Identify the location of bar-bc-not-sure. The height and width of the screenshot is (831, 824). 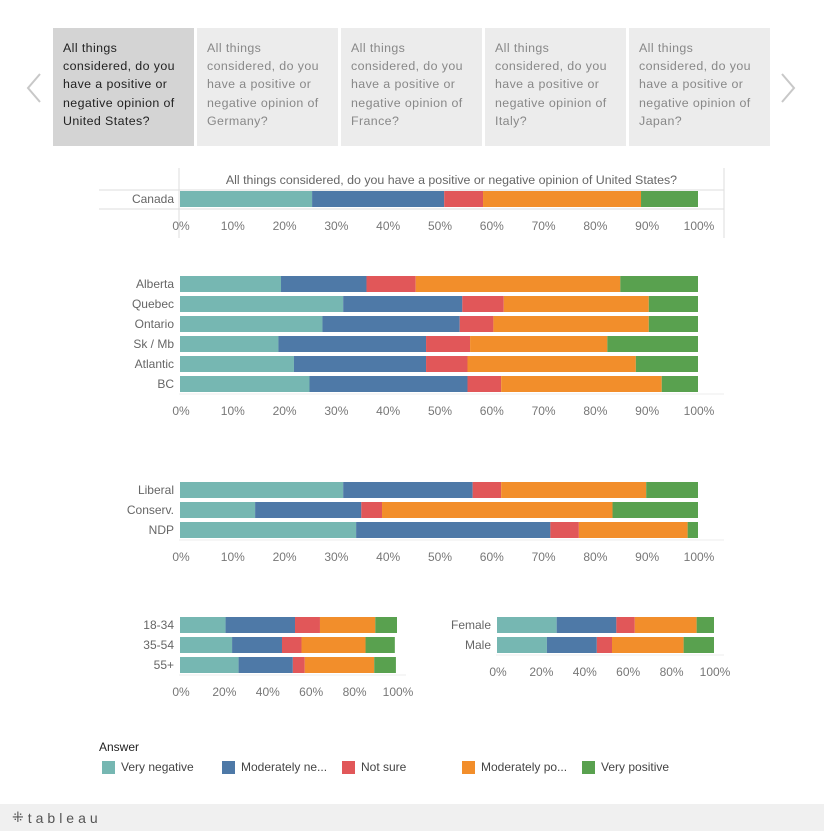
(484, 384).